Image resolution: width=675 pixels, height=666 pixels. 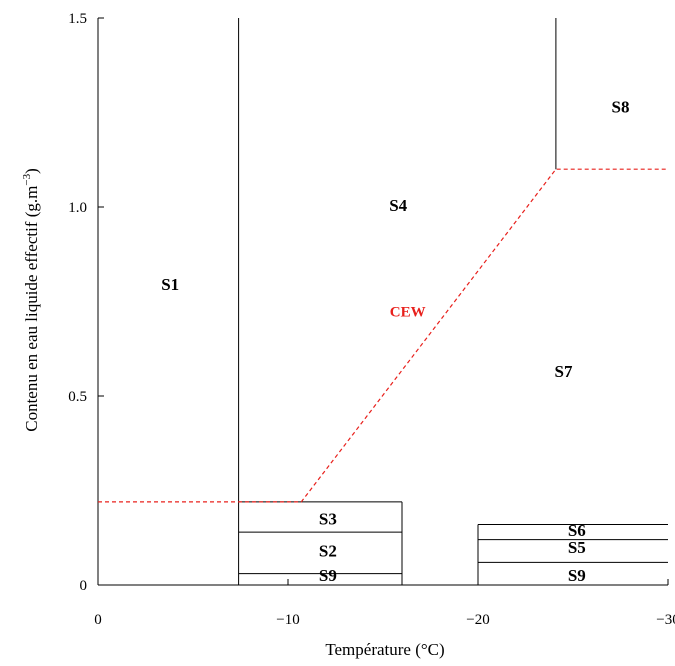 What do you see at coordinates (31, 171) in the screenshot?
I see `y-axis-label-close: )` at bounding box center [31, 171].